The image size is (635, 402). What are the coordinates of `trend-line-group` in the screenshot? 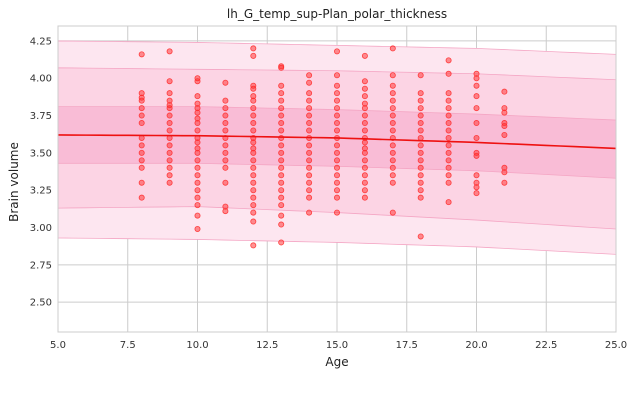 It's located at (337, 142).